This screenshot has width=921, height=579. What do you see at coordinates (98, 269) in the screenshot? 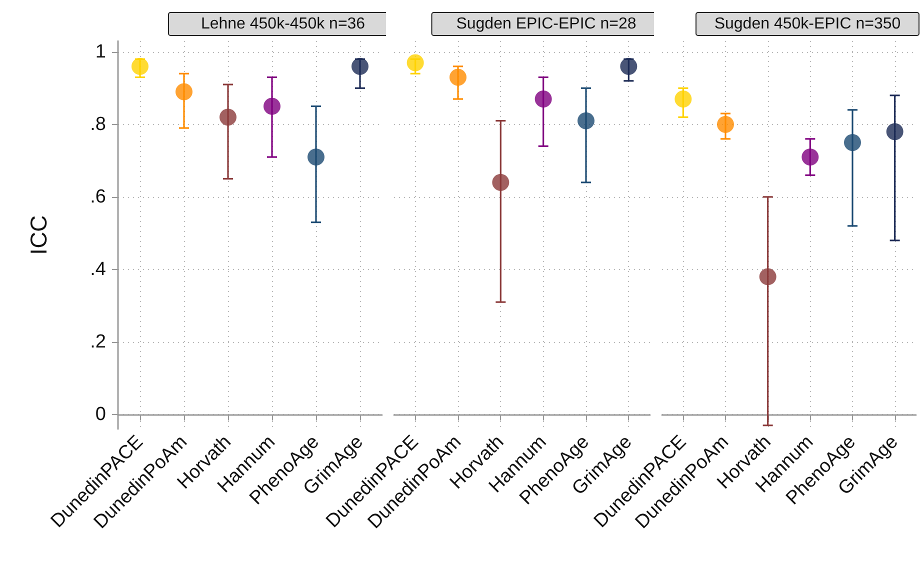
I see `y-tick-label: .4` at bounding box center [98, 269].